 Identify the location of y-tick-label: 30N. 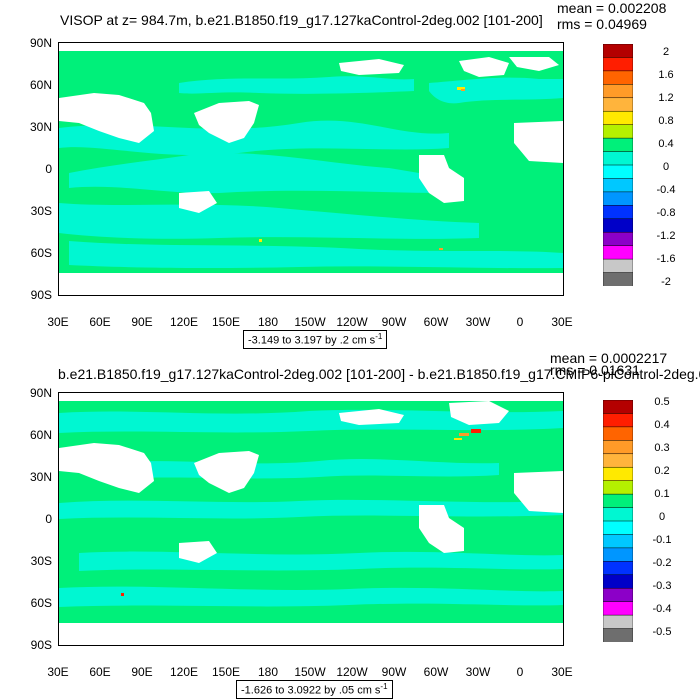
(40, 127).